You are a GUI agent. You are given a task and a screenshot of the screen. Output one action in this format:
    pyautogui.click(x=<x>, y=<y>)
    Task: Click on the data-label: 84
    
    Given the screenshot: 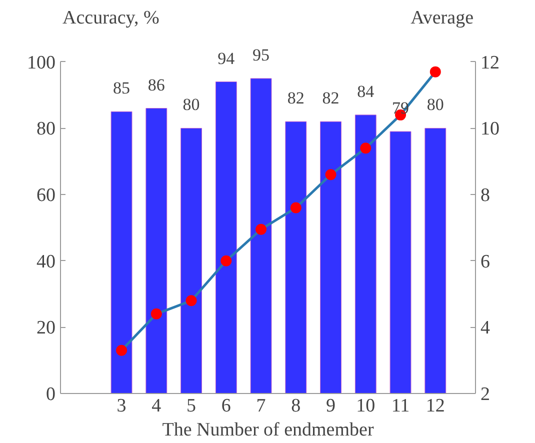 What is the action you would take?
    pyautogui.click(x=366, y=91)
    